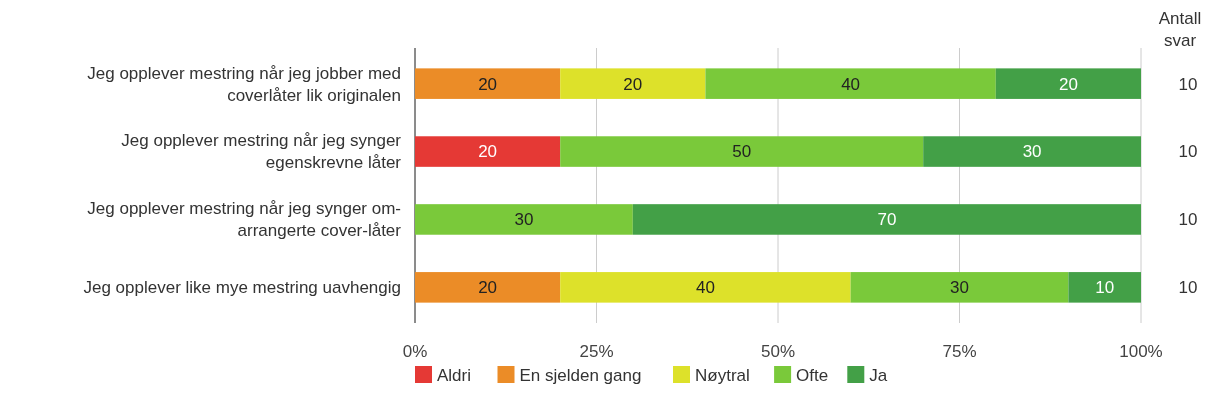 The width and height of the screenshot is (1216, 400). What do you see at coordinates (244, 84) in the screenshot?
I see `y-tick-label: Jeg opplever mestring når jeg jobber med coverlåter lik originalen` at bounding box center [244, 84].